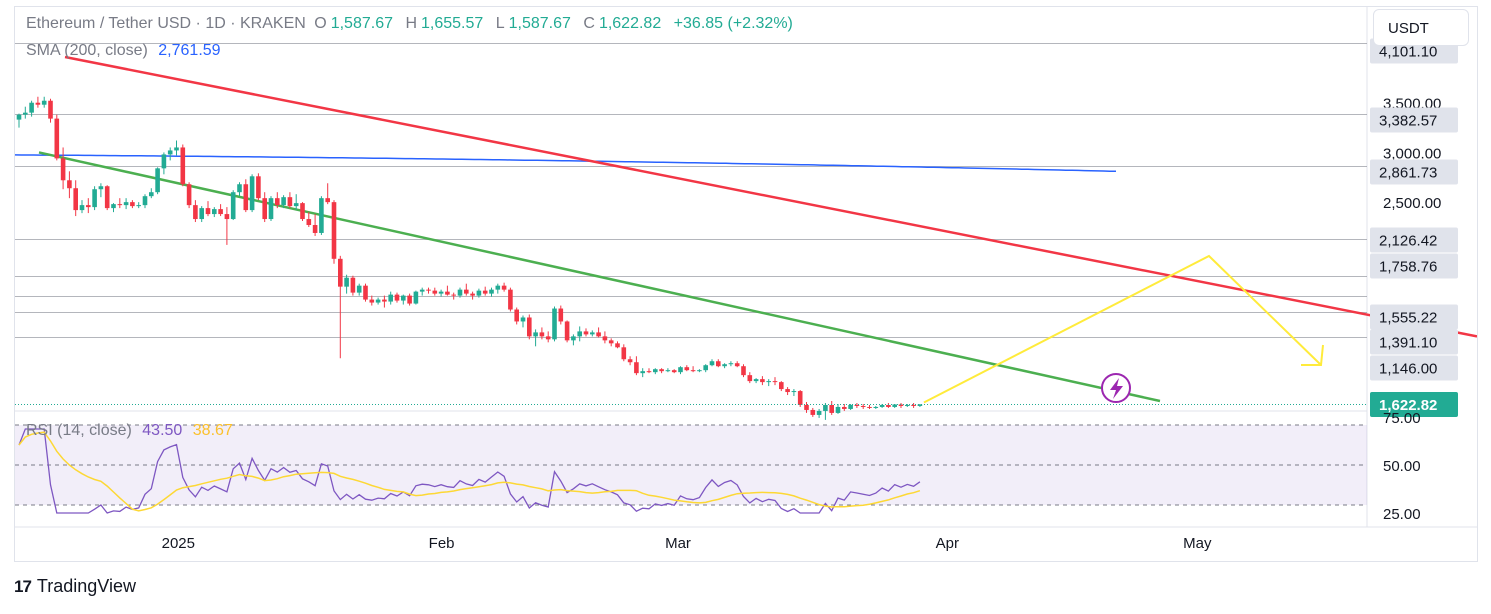 The height and width of the screenshot is (614, 1491). I want to click on rsi-axis-label: 75.00, so click(1402, 418).